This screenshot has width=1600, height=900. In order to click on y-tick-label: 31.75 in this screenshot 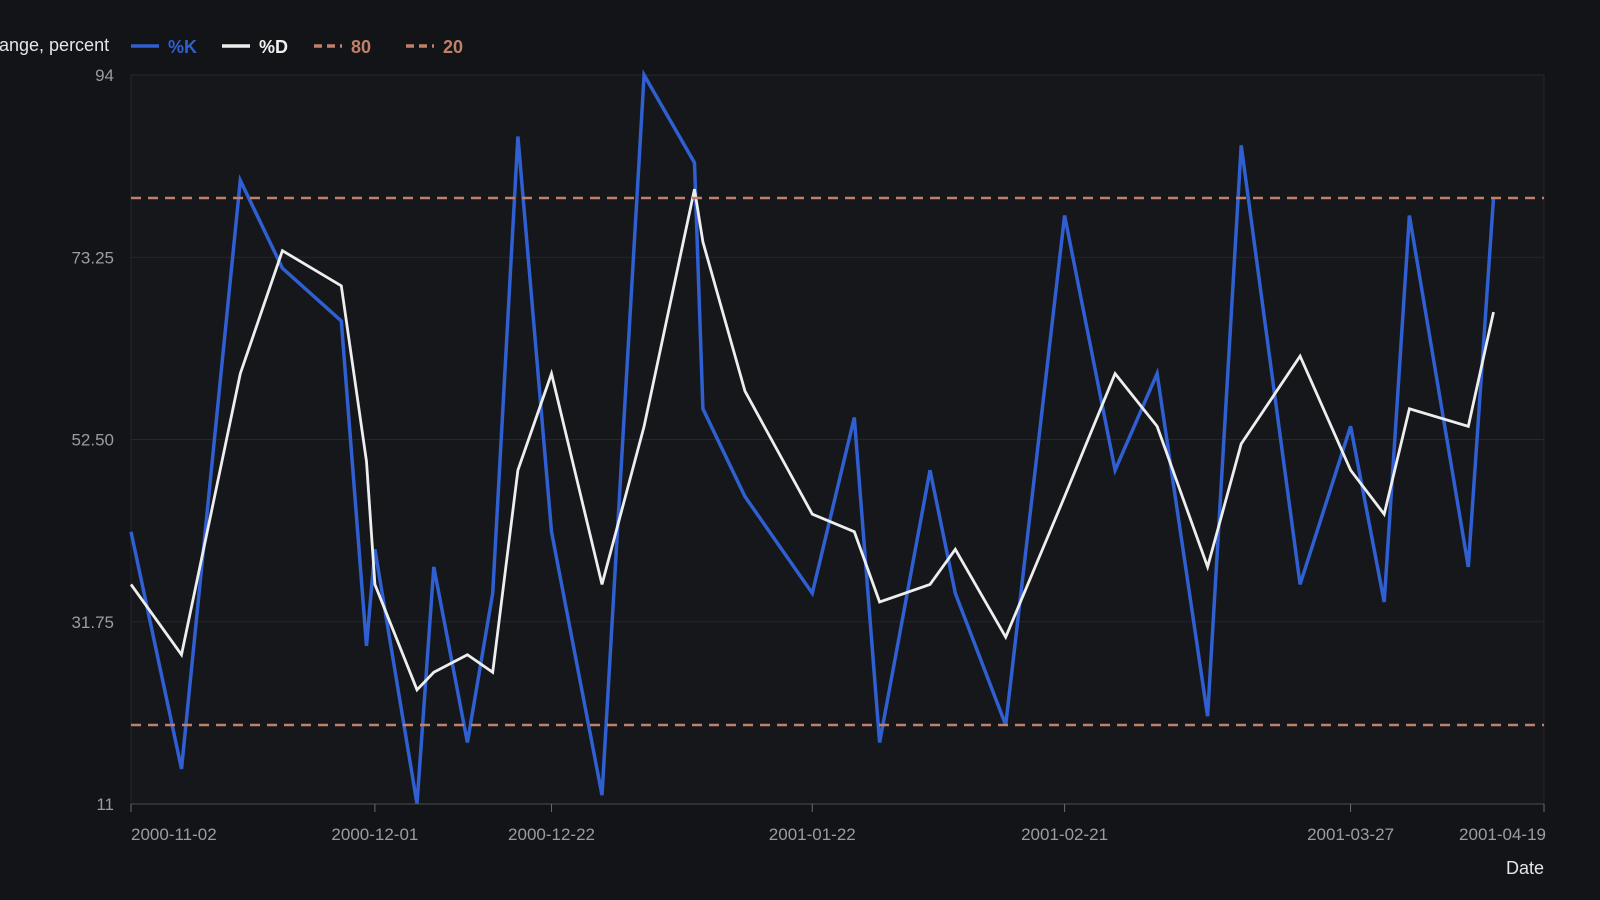, I will do `click(92, 622)`.